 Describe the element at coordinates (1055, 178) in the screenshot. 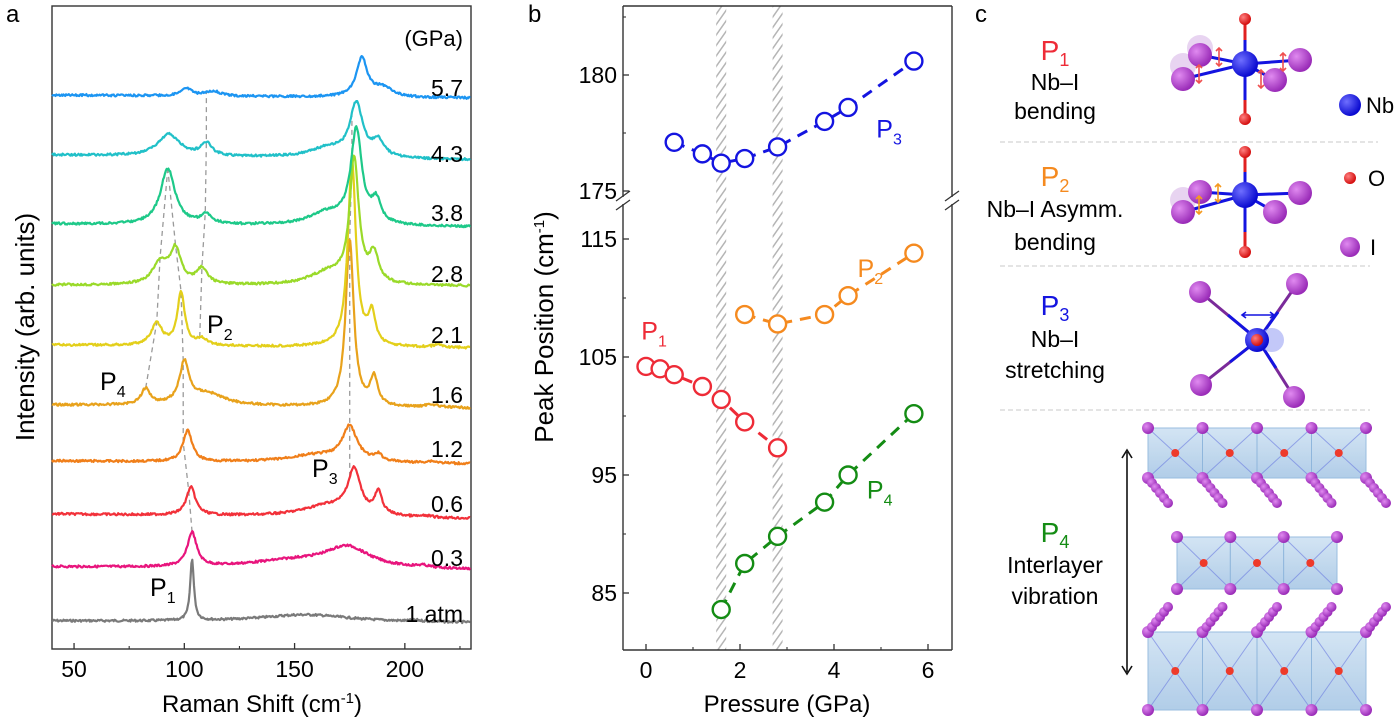

I see `mode-p2-symbol: P2` at that location.